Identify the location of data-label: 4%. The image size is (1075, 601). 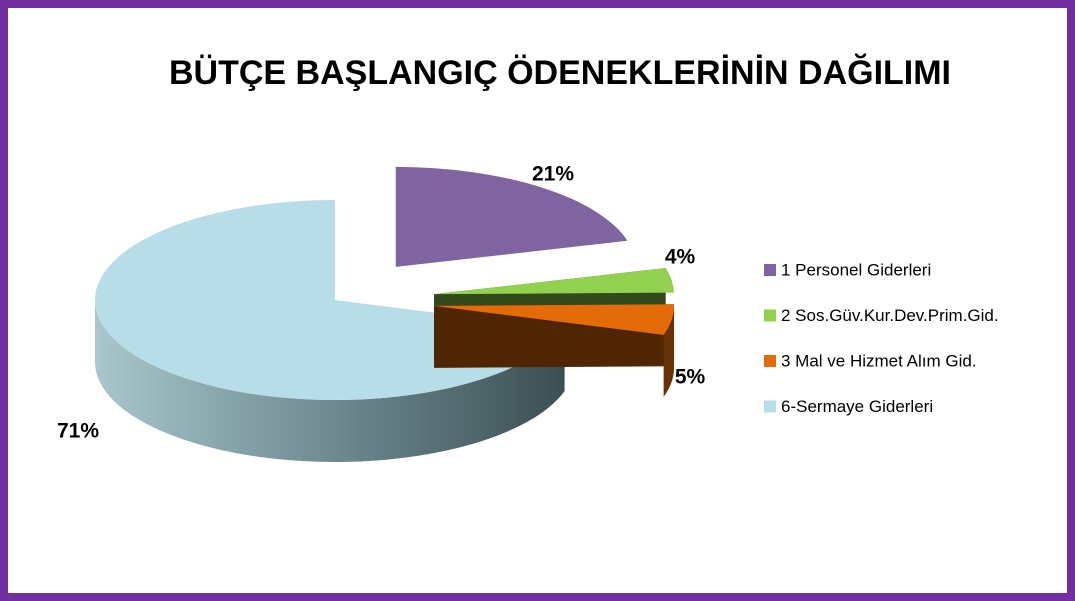
(680, 257).